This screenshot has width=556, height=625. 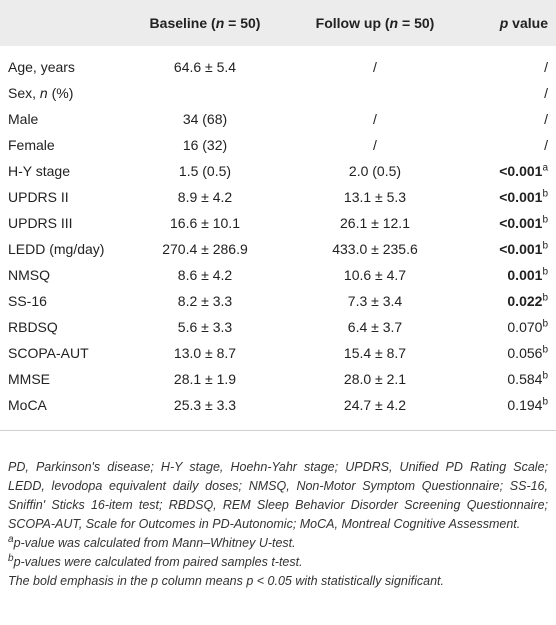 I want to click on p-value: 0.584b, so click(x=527, y=379).